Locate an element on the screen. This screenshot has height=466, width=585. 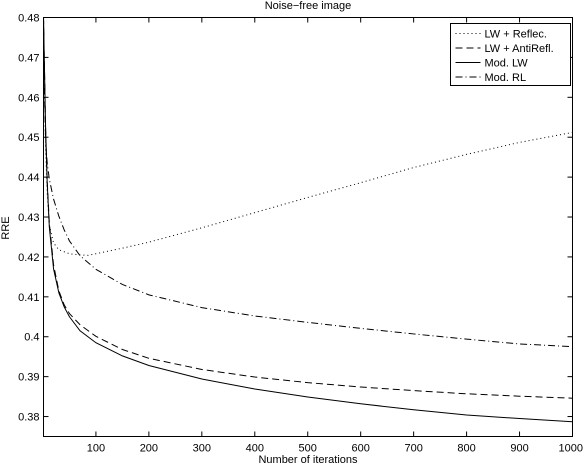
x-tick-label: 500 is located at coordinates (308, 449).